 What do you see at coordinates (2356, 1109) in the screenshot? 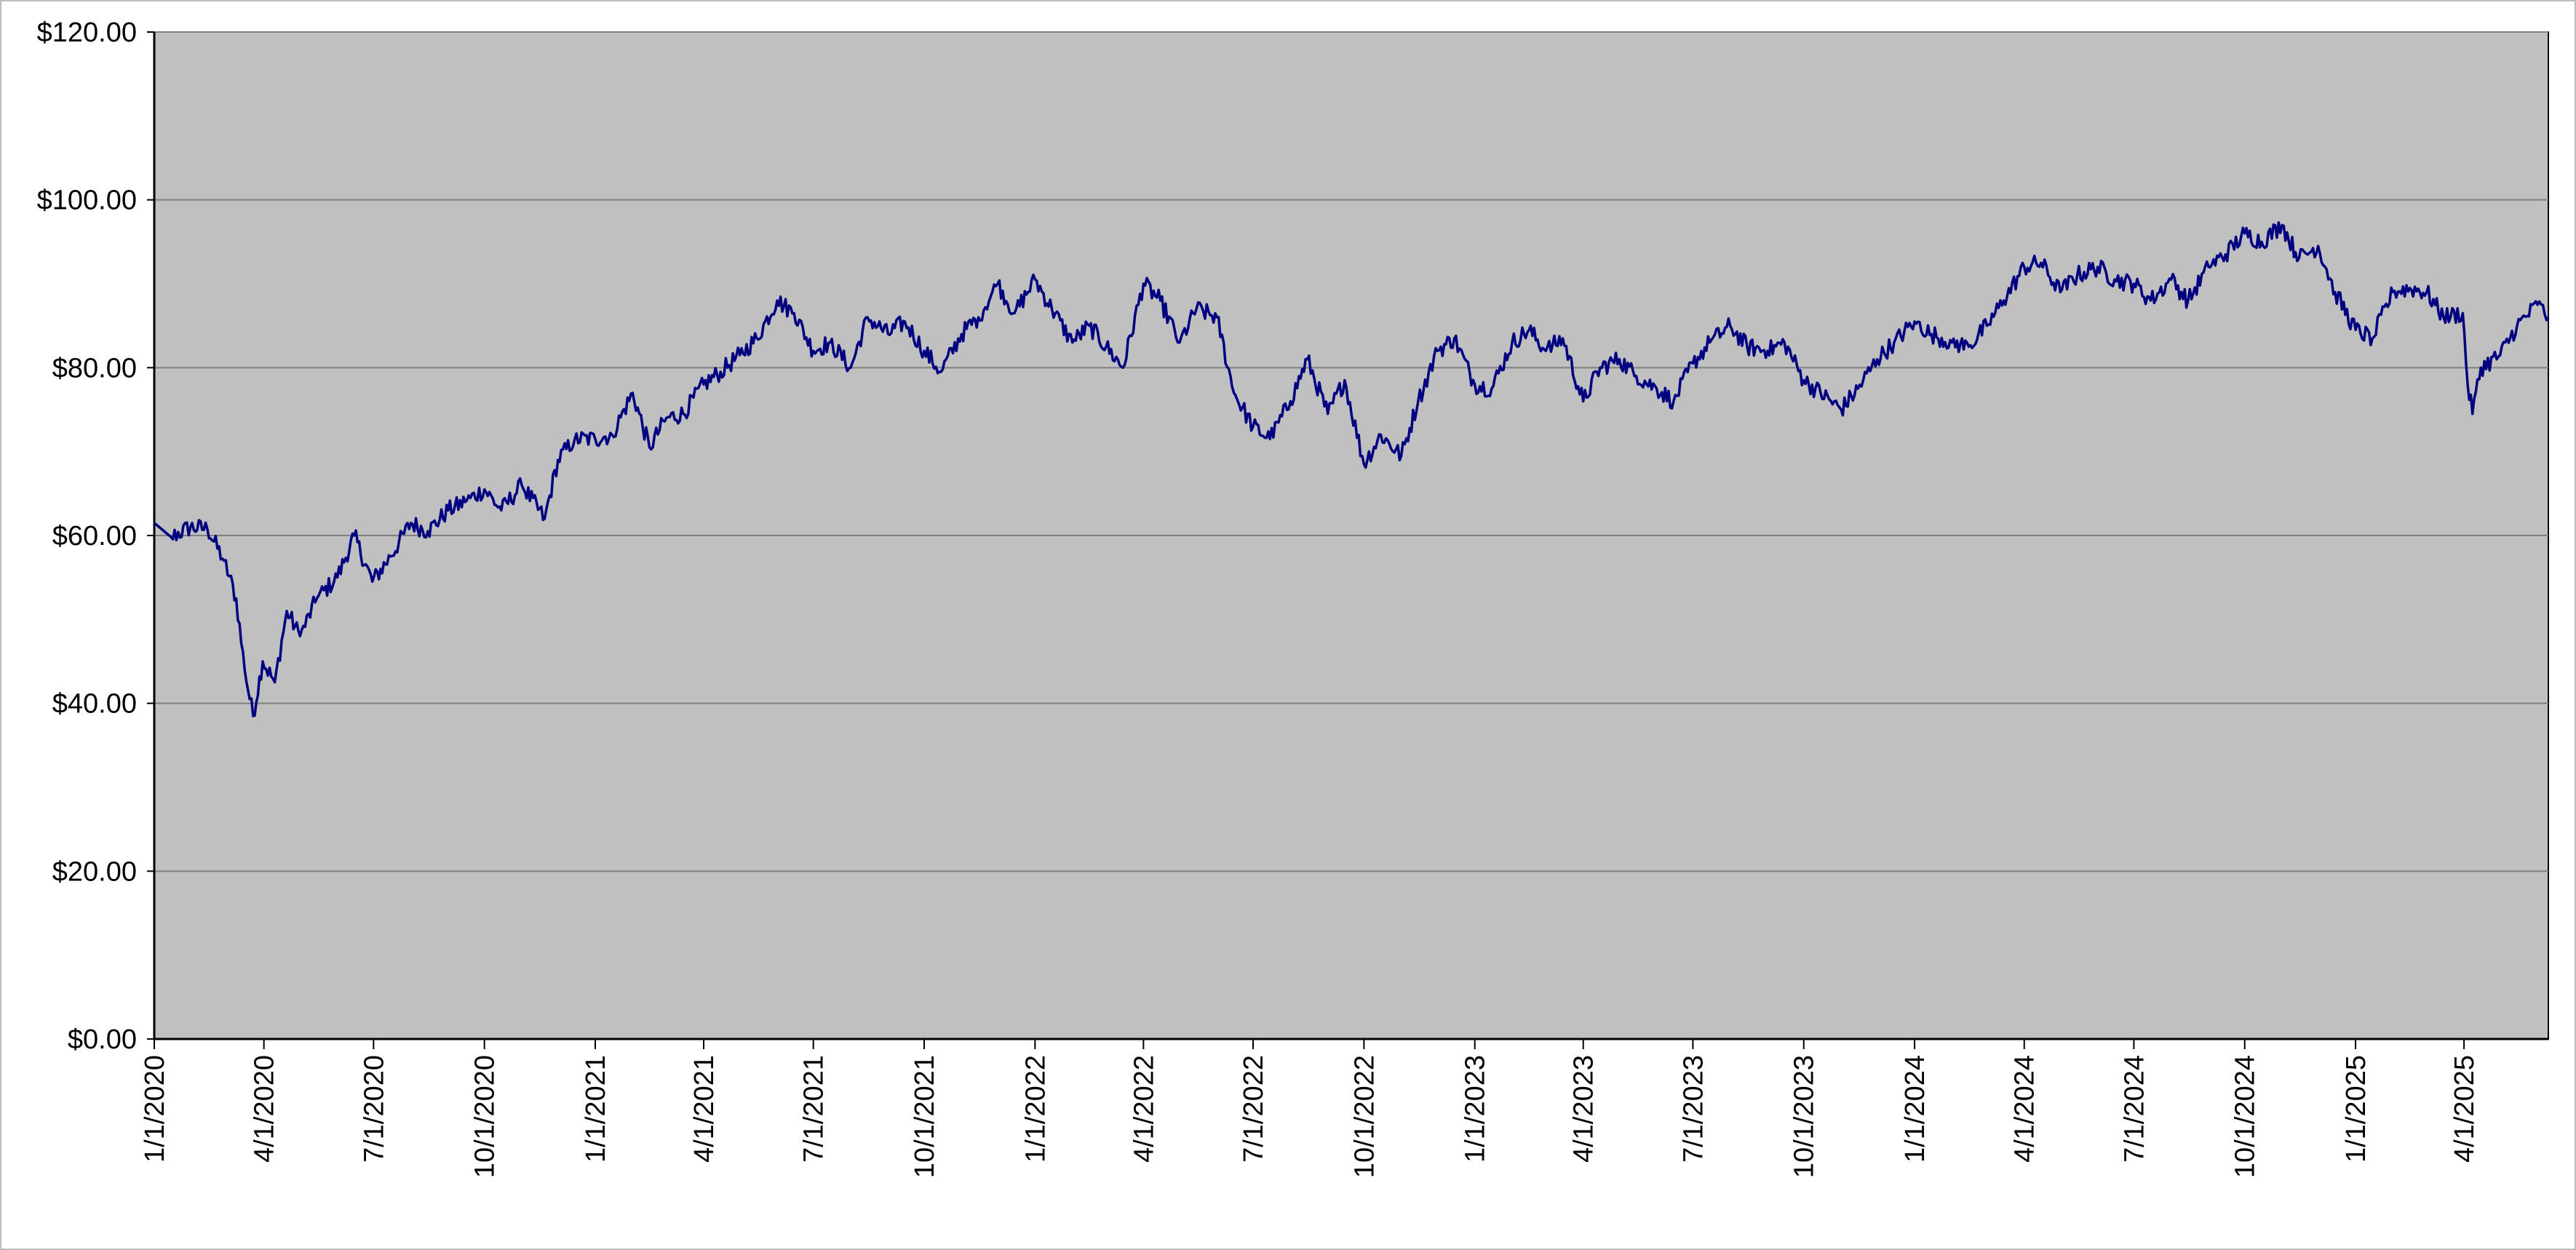
I see `x-tick-label: 1/1/2025` at bounding box center [2356, 1109].